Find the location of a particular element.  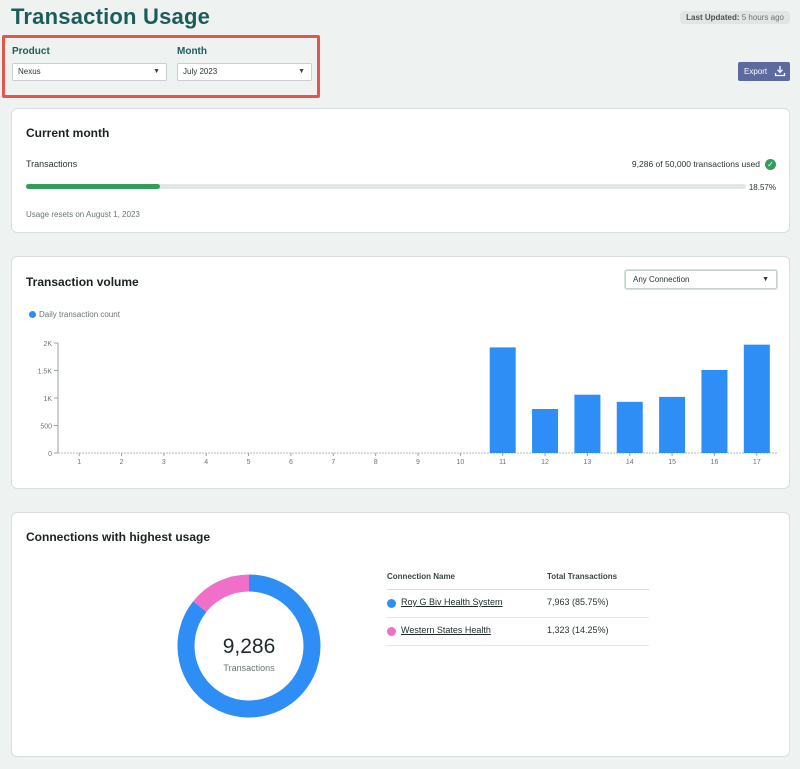

transactions-label: Transactions is located at coordinates (52, 164).